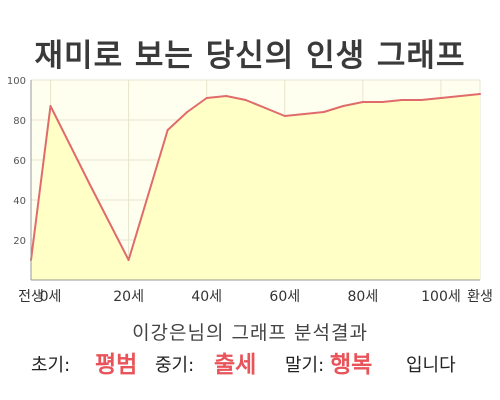 The image size is (500, 400). I want to click on x-tick-label: 100세, so click(441, 297).